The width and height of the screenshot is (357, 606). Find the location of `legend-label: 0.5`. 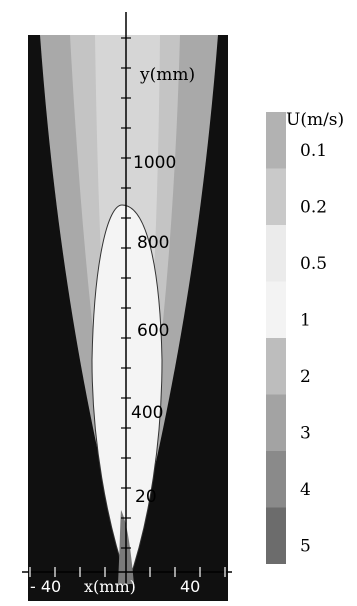

legend-label: 0.5 is located at coordinates (313, 264).